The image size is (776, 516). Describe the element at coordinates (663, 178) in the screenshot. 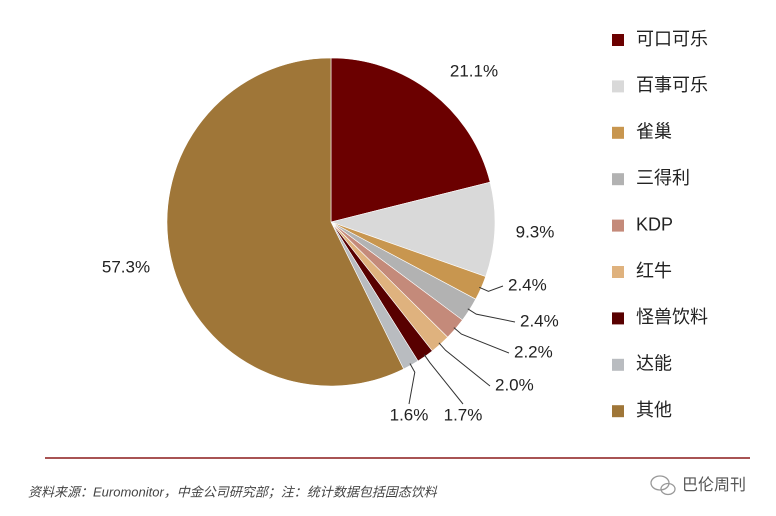

I see `legend-label: 三得利` at that location.